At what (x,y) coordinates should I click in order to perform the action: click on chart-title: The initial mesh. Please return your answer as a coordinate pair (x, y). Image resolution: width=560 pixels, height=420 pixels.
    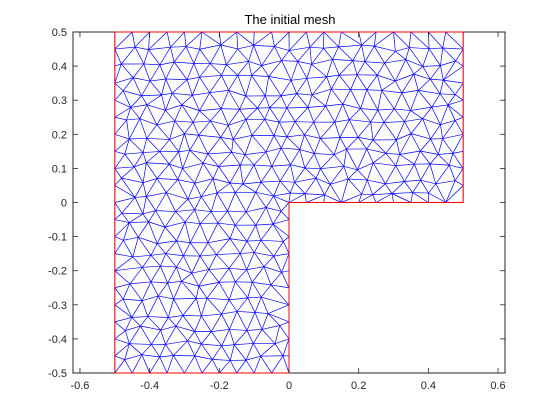
    Looking at the image, I should click on (289, 19).